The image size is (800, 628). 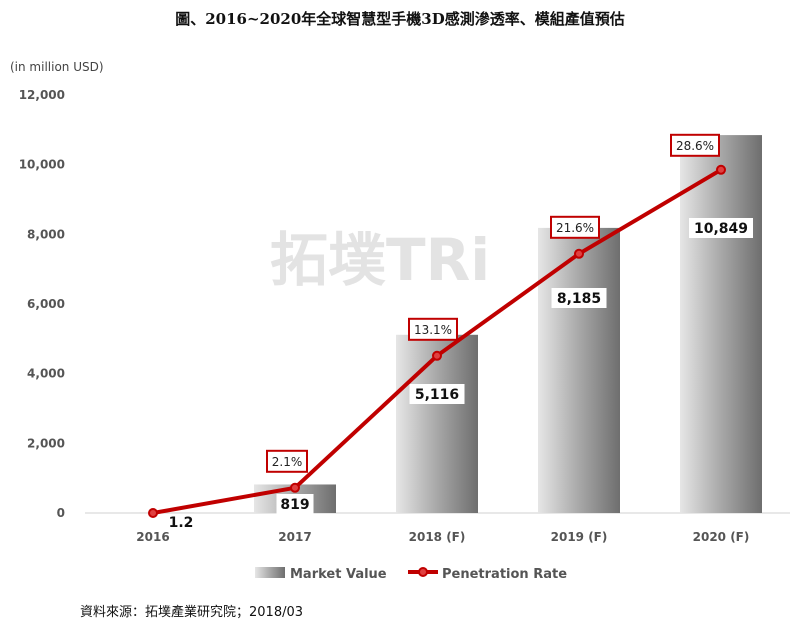 I want to click on bar-value-label: 1.2, so click(x=181, y=523).